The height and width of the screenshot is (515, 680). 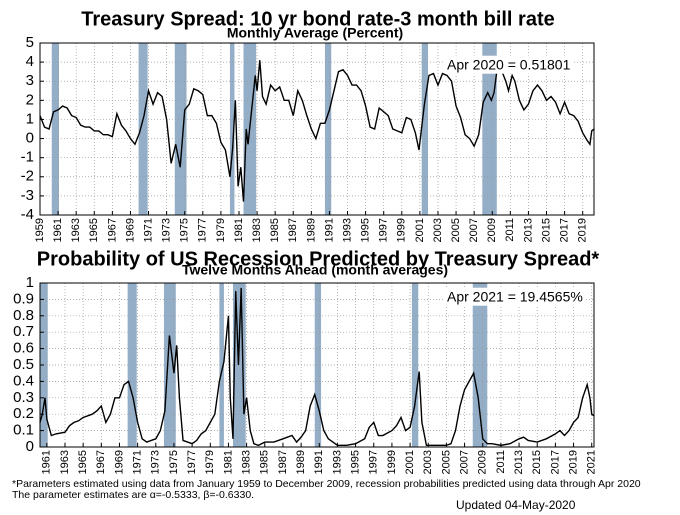 I want to click on x-tick-label: 2019, so click(x=573, y=462).